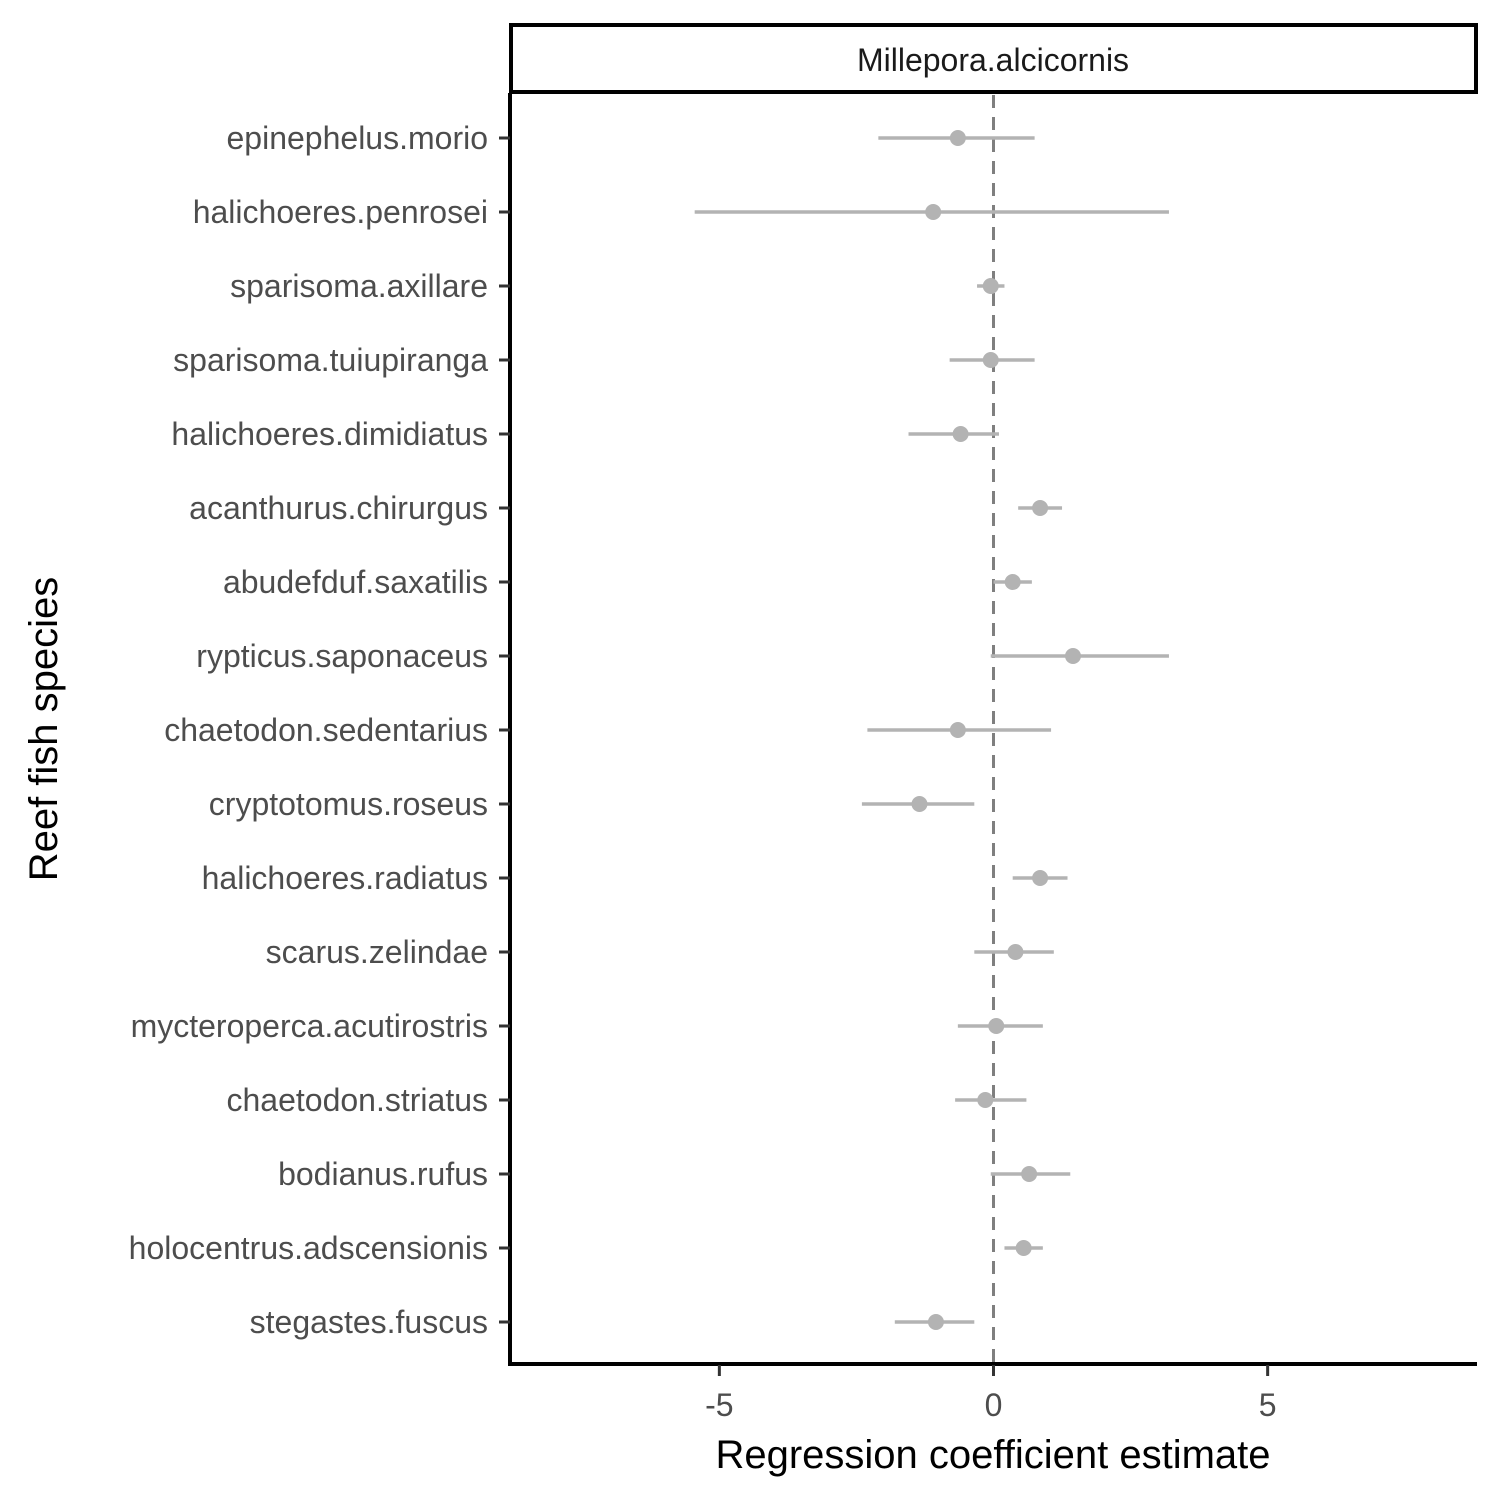 This screenshot has height=1500, width=1500. Describe the element at coordinates (338, 508) in the screenshot. I see `y-tick-label: acanthurus.chirurgus` at that location.